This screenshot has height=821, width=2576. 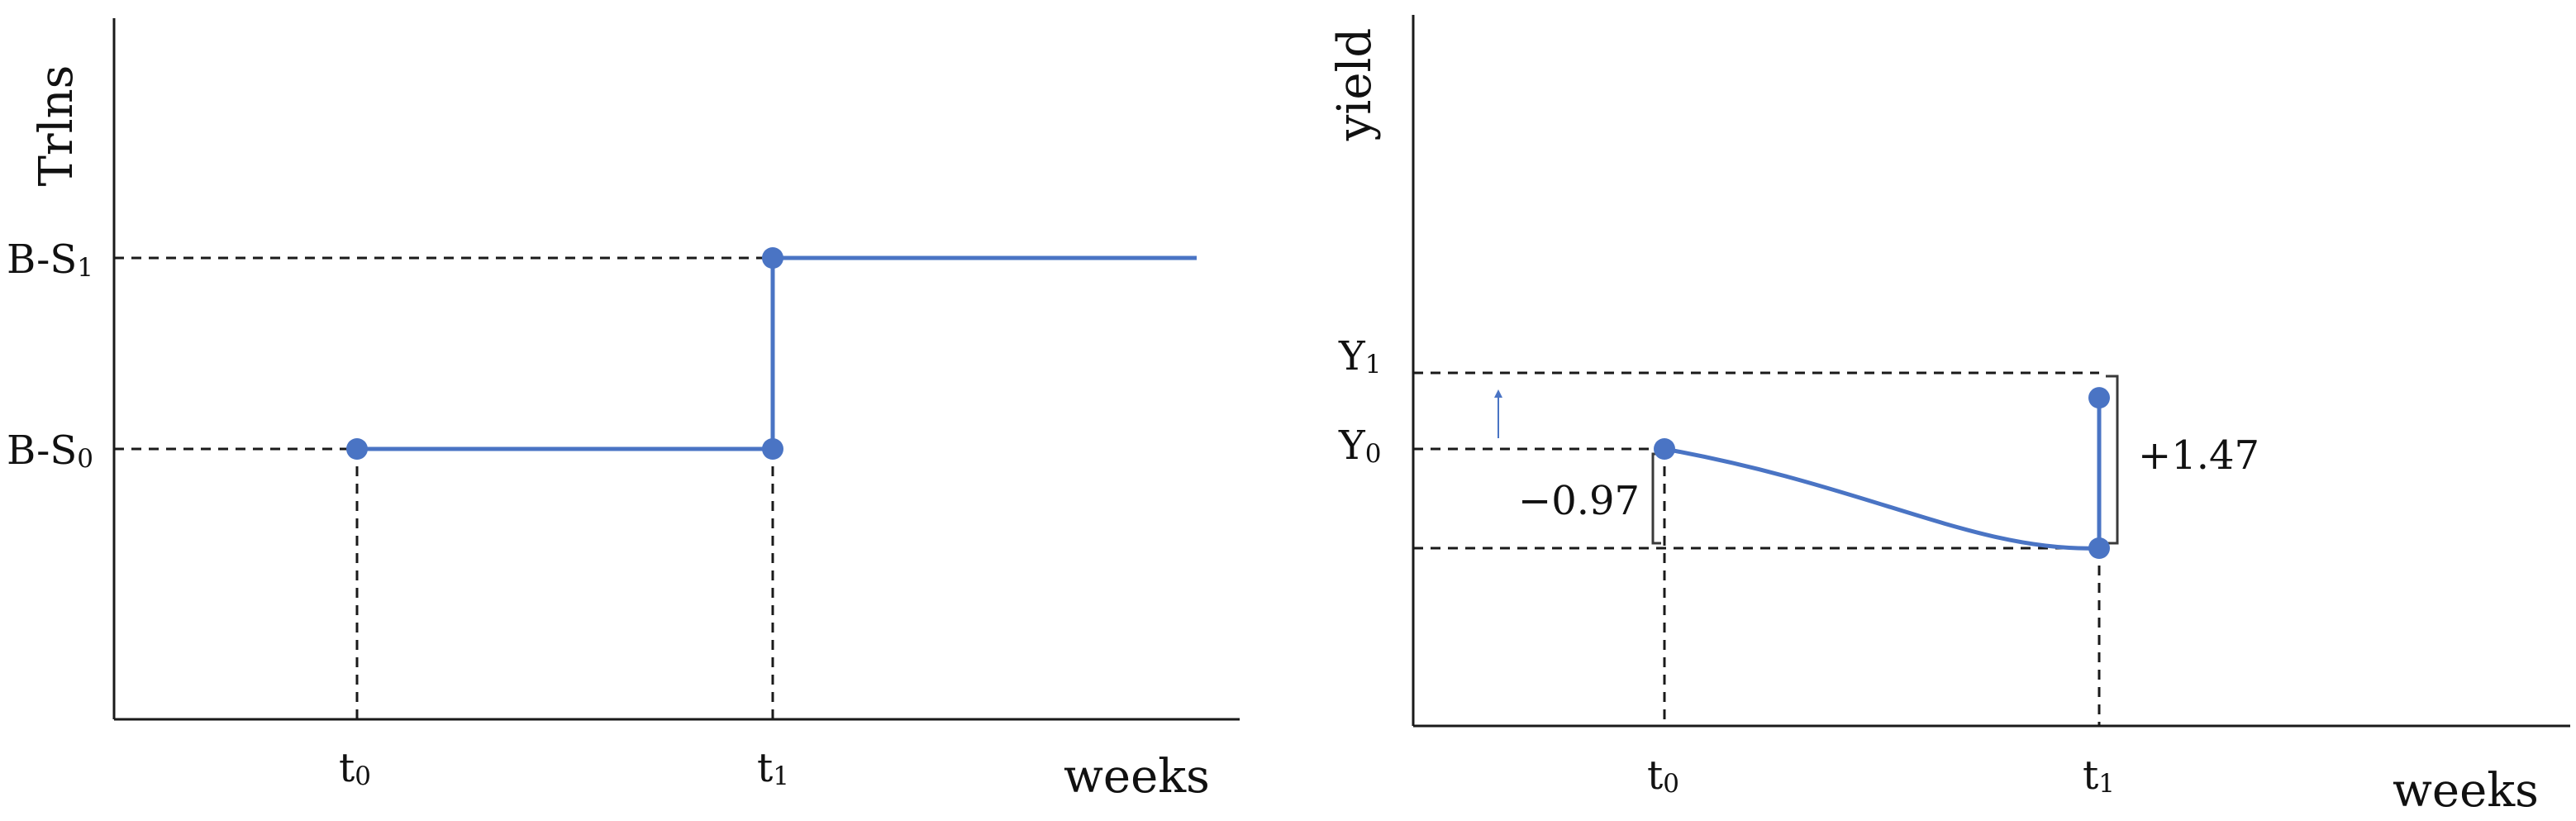 I want to click on right-ytick-y0: Y0, so click(x=1360, y=445).